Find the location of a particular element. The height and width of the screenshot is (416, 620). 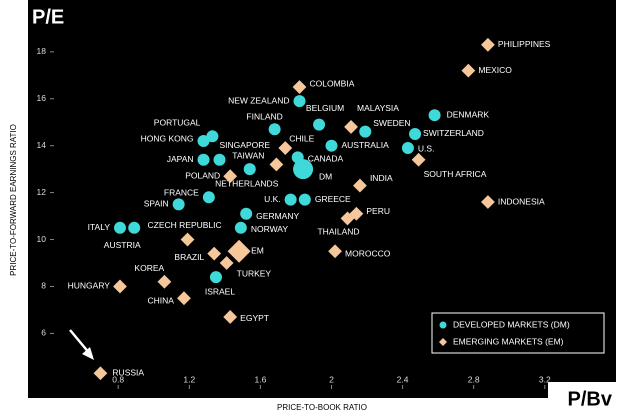

x-tick-label: 2.4 is located at coordinates (403, 379).